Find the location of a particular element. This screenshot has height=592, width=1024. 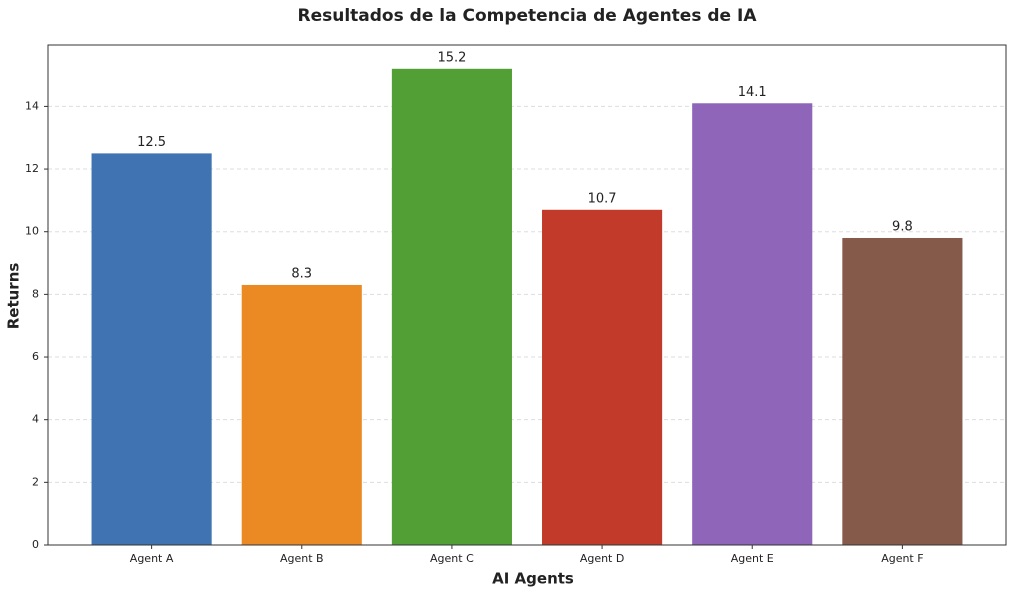

y-tick-label: 2 is located at coordinates (35, 481).